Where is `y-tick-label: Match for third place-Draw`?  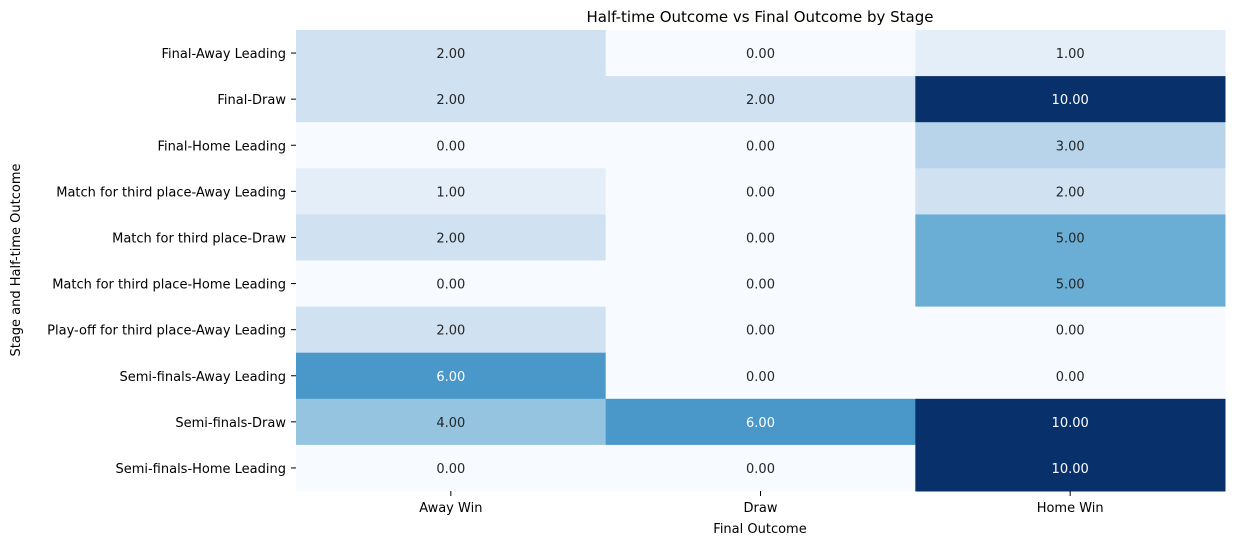 y-tick-label: Match for third place-Draw is located at coordinates (199, 238).